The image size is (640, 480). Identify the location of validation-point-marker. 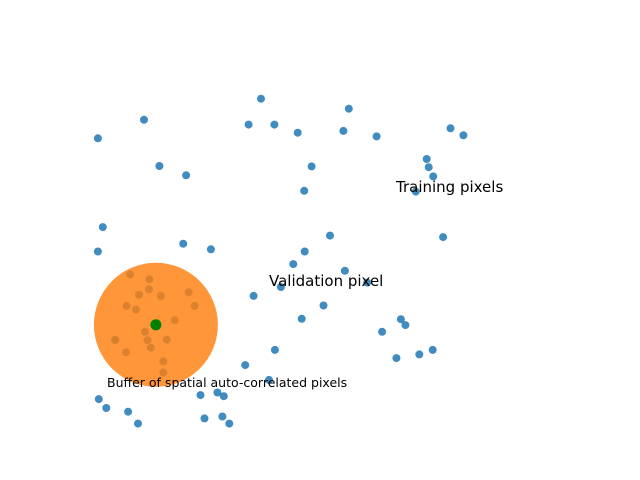
(156, 325).